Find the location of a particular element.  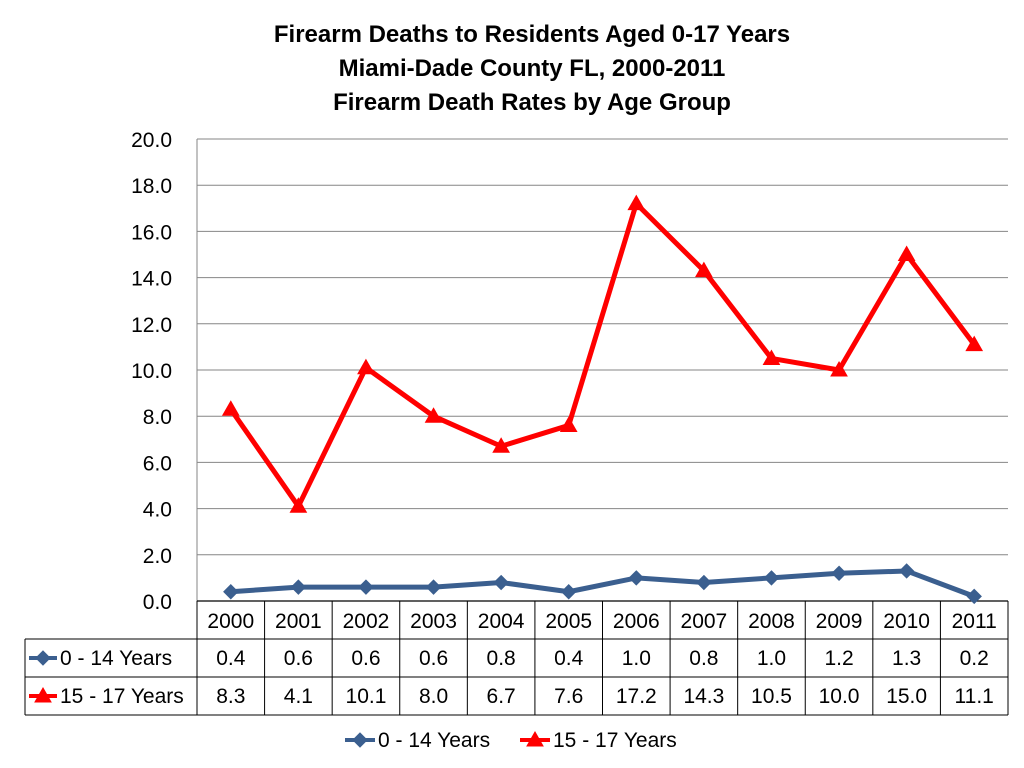

y-tick-label: 6.0 is located at coordinates (157, 463).